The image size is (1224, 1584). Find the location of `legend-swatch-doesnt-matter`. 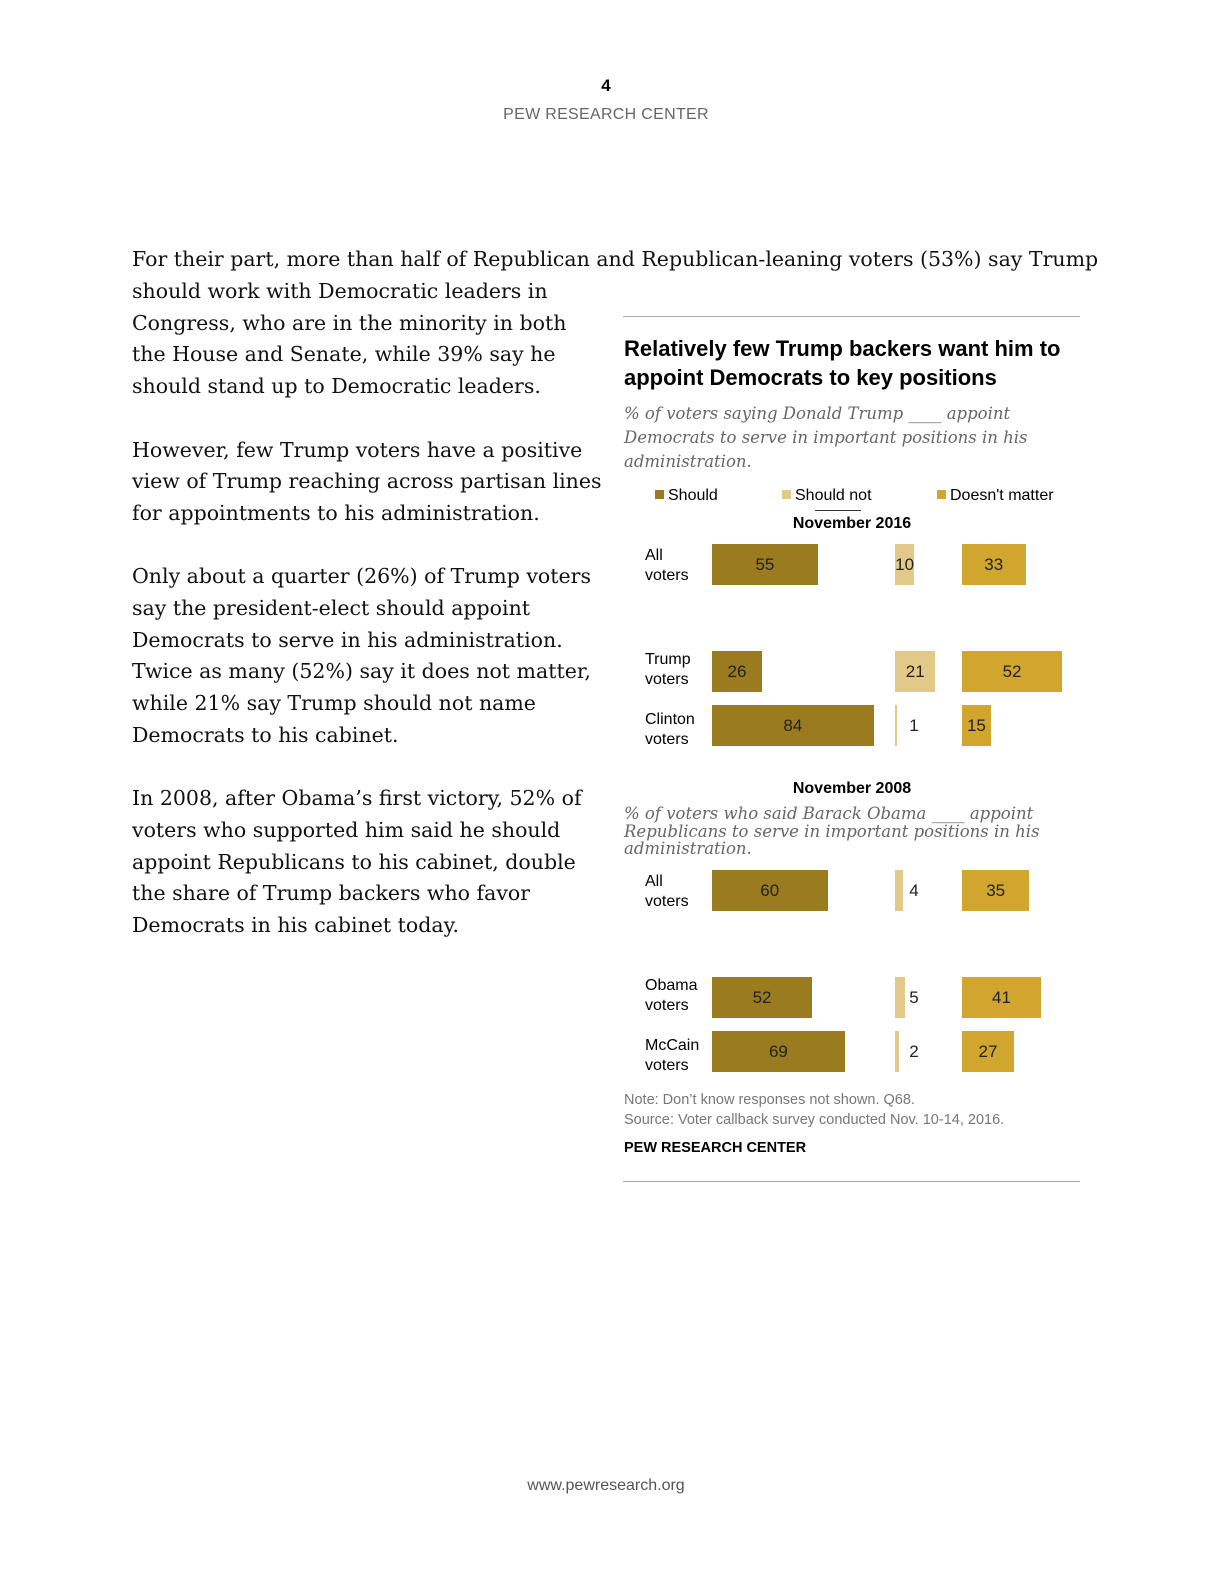

legend-swatch-doesnt-matter is located at coordinates (941, 494).